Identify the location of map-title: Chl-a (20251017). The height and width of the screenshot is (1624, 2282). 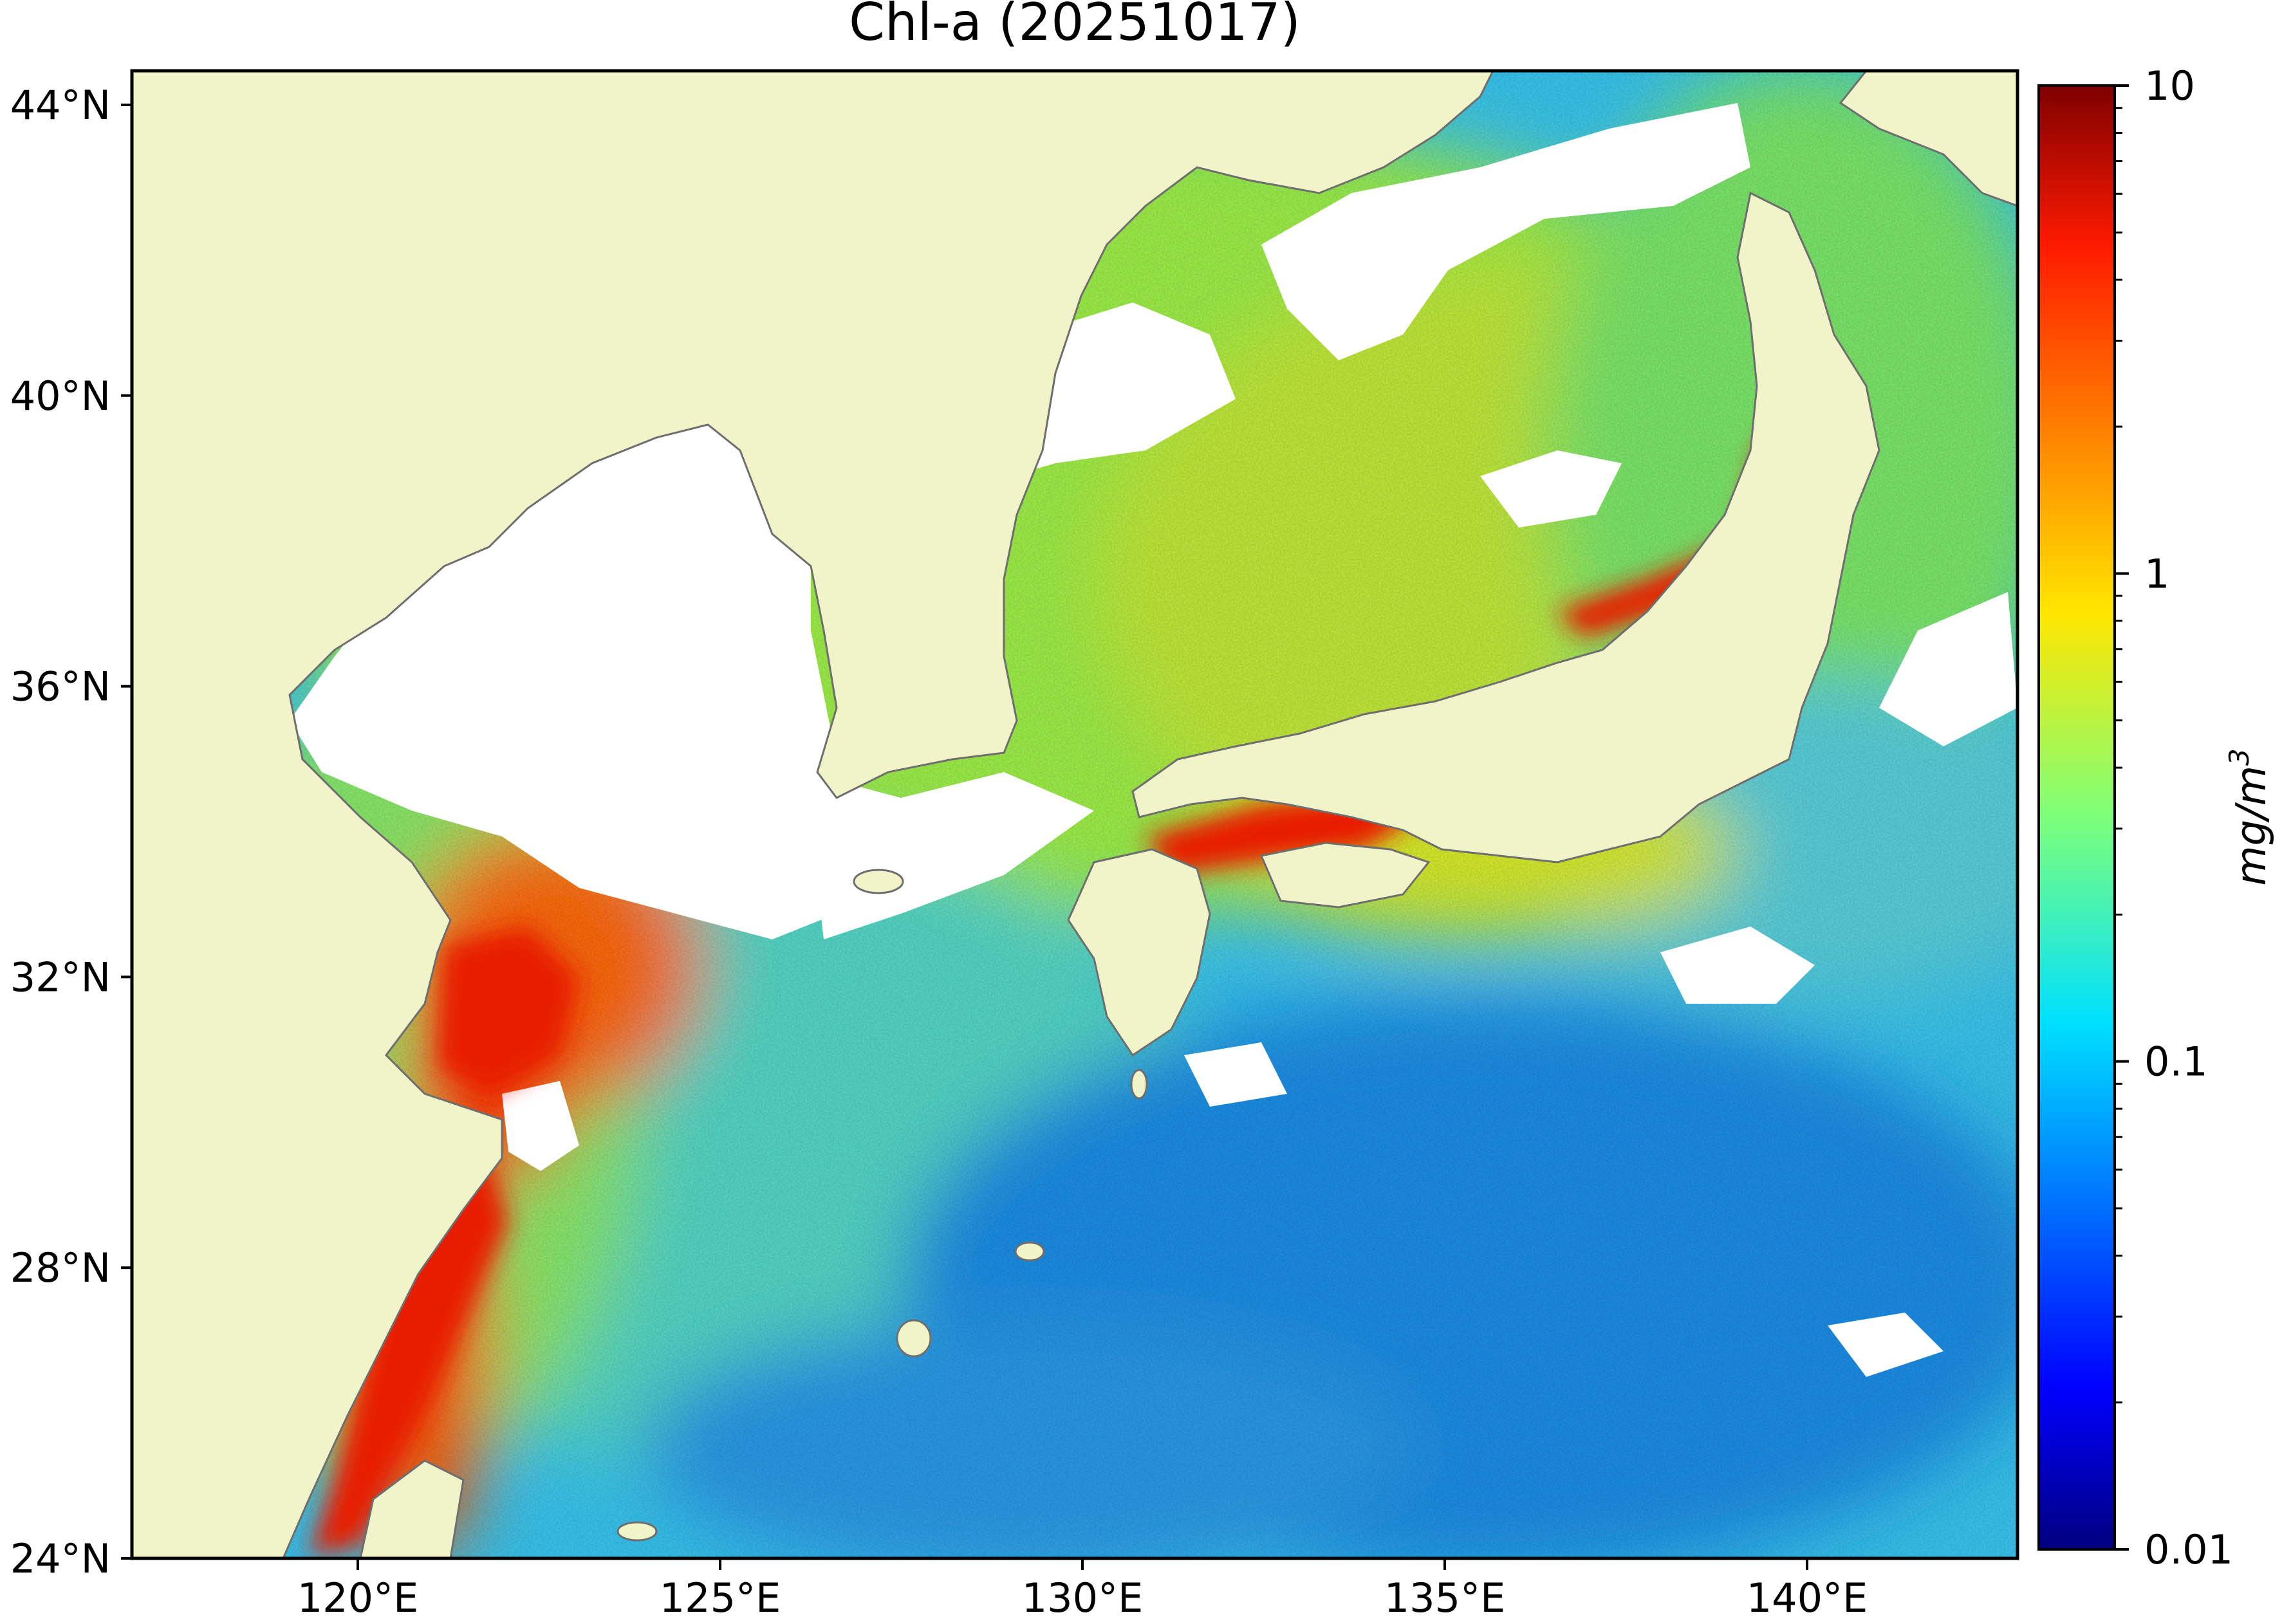
(1075, 26).